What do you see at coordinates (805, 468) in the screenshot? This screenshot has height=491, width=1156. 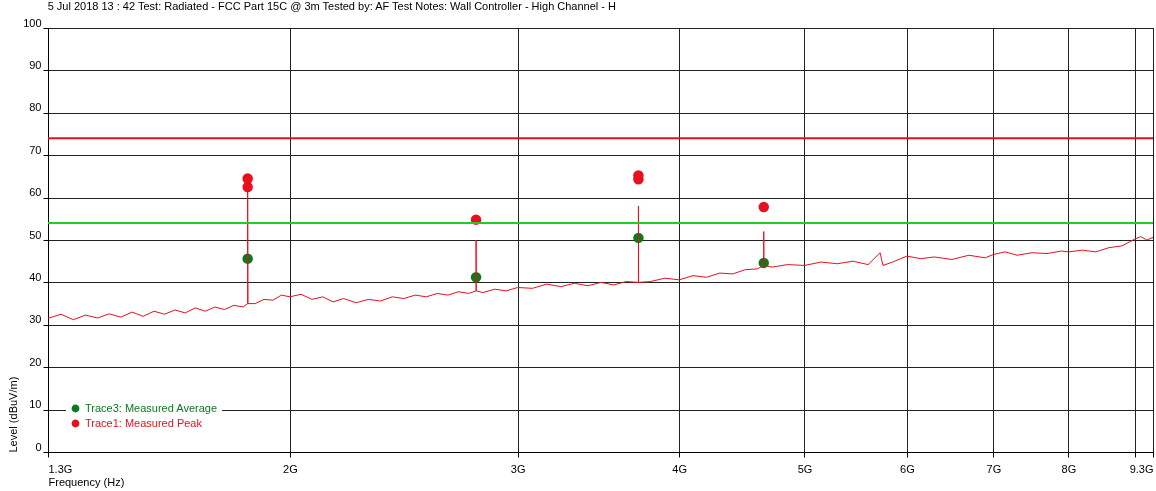 I see `x-tick-label: 5G` at bounding box center [805, 468].